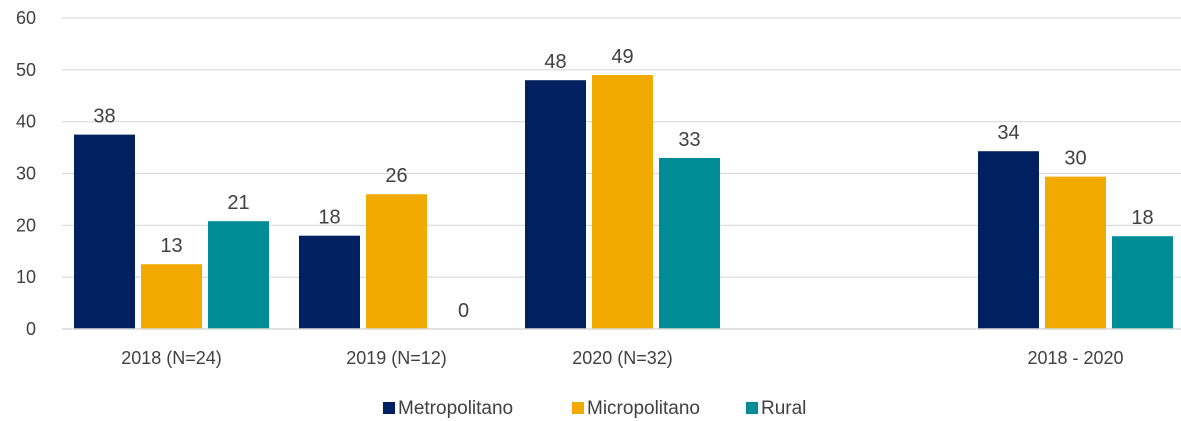  What do you see at coordinates (26, 225) in the screenshot?
I see `y-tick-label: 20` at bounding box center [26, 225].